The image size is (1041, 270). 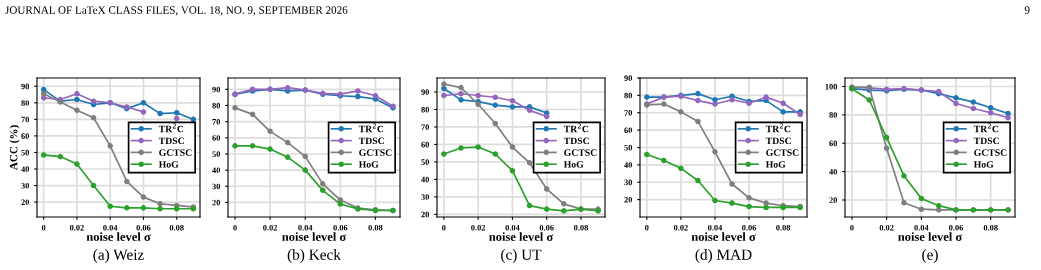 I want to click on y-tick-label: 100, so click(x=831, y=86).